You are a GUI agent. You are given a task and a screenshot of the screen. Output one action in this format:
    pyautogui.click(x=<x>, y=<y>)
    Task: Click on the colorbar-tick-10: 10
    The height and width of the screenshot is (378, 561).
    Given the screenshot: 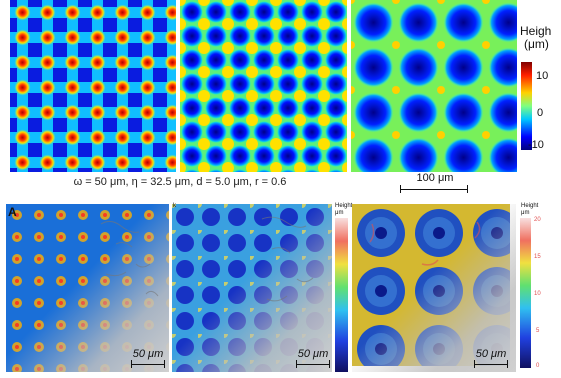 What is the action you would take?
    pyautogui.click(x=542, y=76)
    